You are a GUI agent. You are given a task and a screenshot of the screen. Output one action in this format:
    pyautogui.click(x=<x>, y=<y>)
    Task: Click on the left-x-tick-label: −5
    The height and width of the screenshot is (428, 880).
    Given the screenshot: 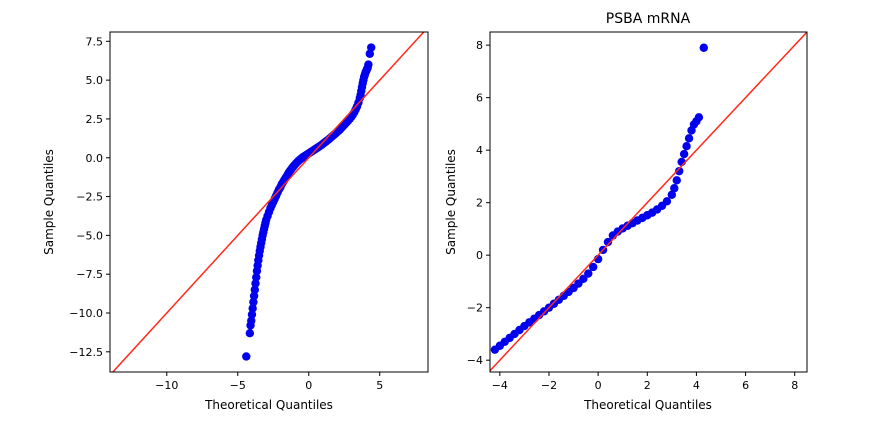 What is the action you would take?
    pyautogui.click(x=238, y=385)
    